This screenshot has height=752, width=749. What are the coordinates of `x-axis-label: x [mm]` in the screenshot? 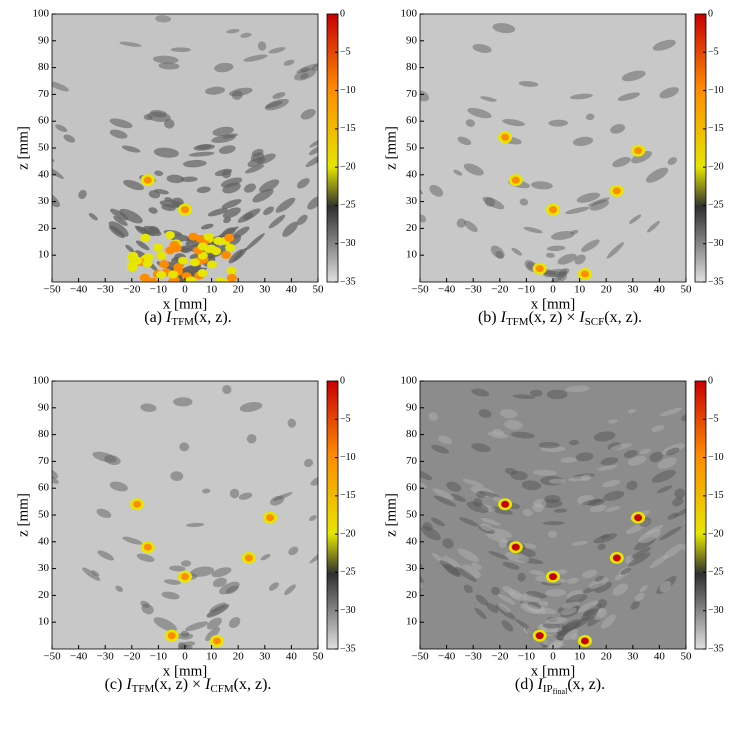 It's located at (553, 671).